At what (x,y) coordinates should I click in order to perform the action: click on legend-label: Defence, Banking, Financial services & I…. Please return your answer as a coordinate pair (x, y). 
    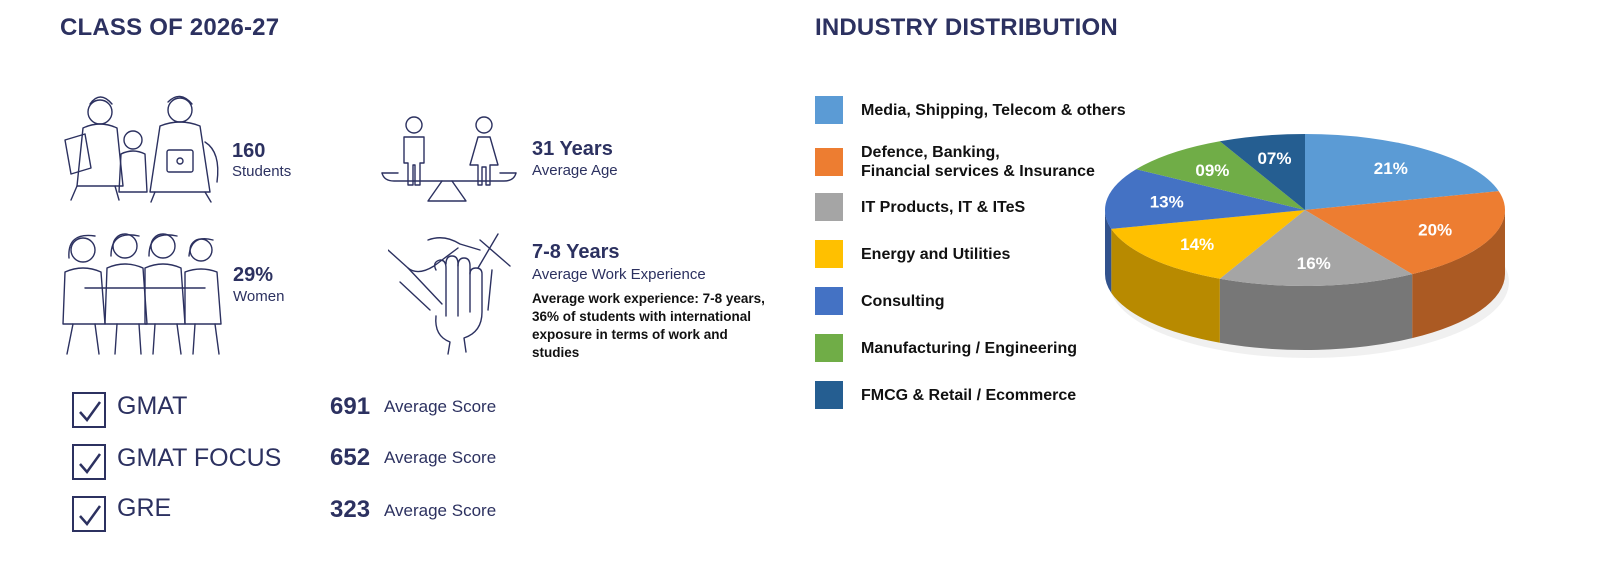
    Looking at the image, I should click on (978, 162).